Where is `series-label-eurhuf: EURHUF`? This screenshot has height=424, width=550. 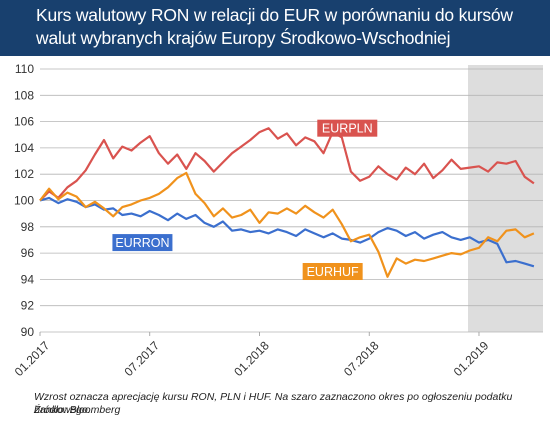
series-label-eurhuf: EURHUF is located at coordinates (332, 272).